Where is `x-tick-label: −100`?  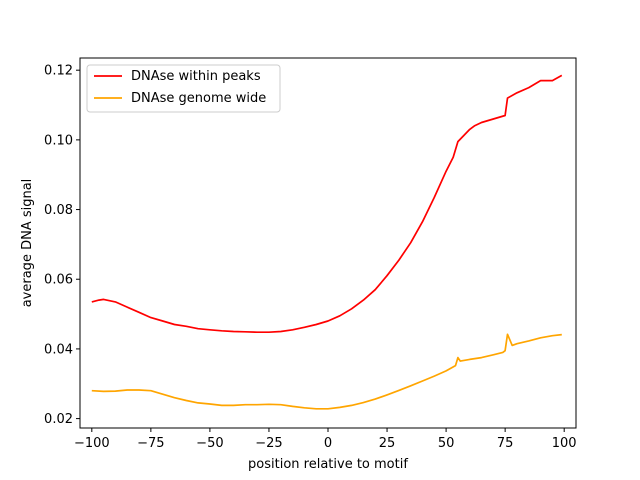
x-tick-label: −100 is located at coordinates (92, 443).